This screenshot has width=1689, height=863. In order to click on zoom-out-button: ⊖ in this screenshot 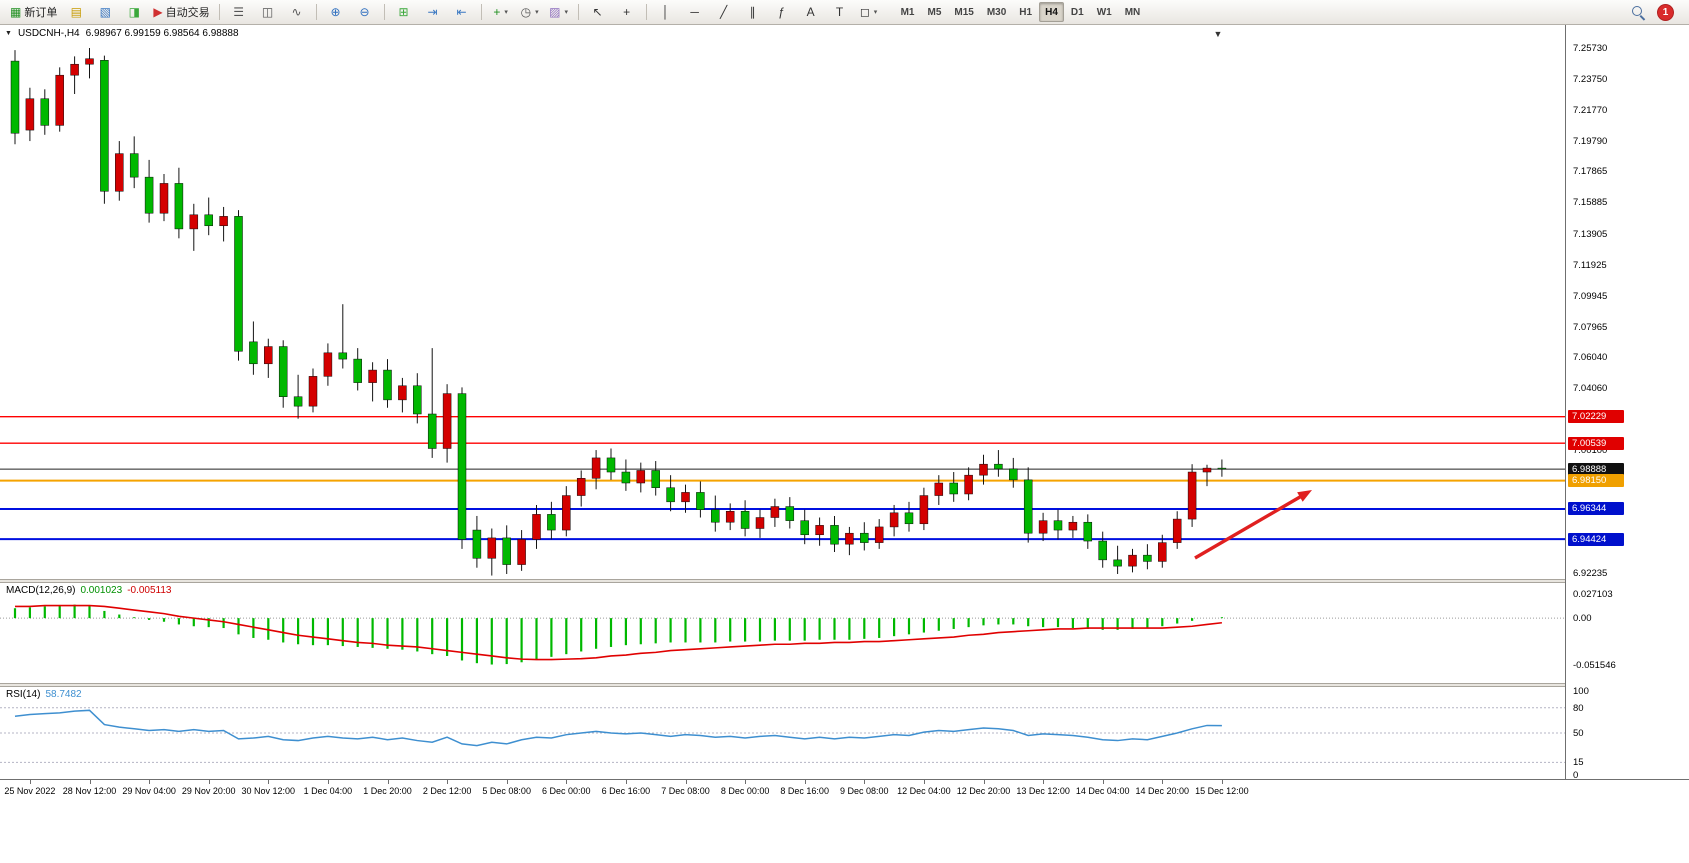, I will do `click(365, 12)`.